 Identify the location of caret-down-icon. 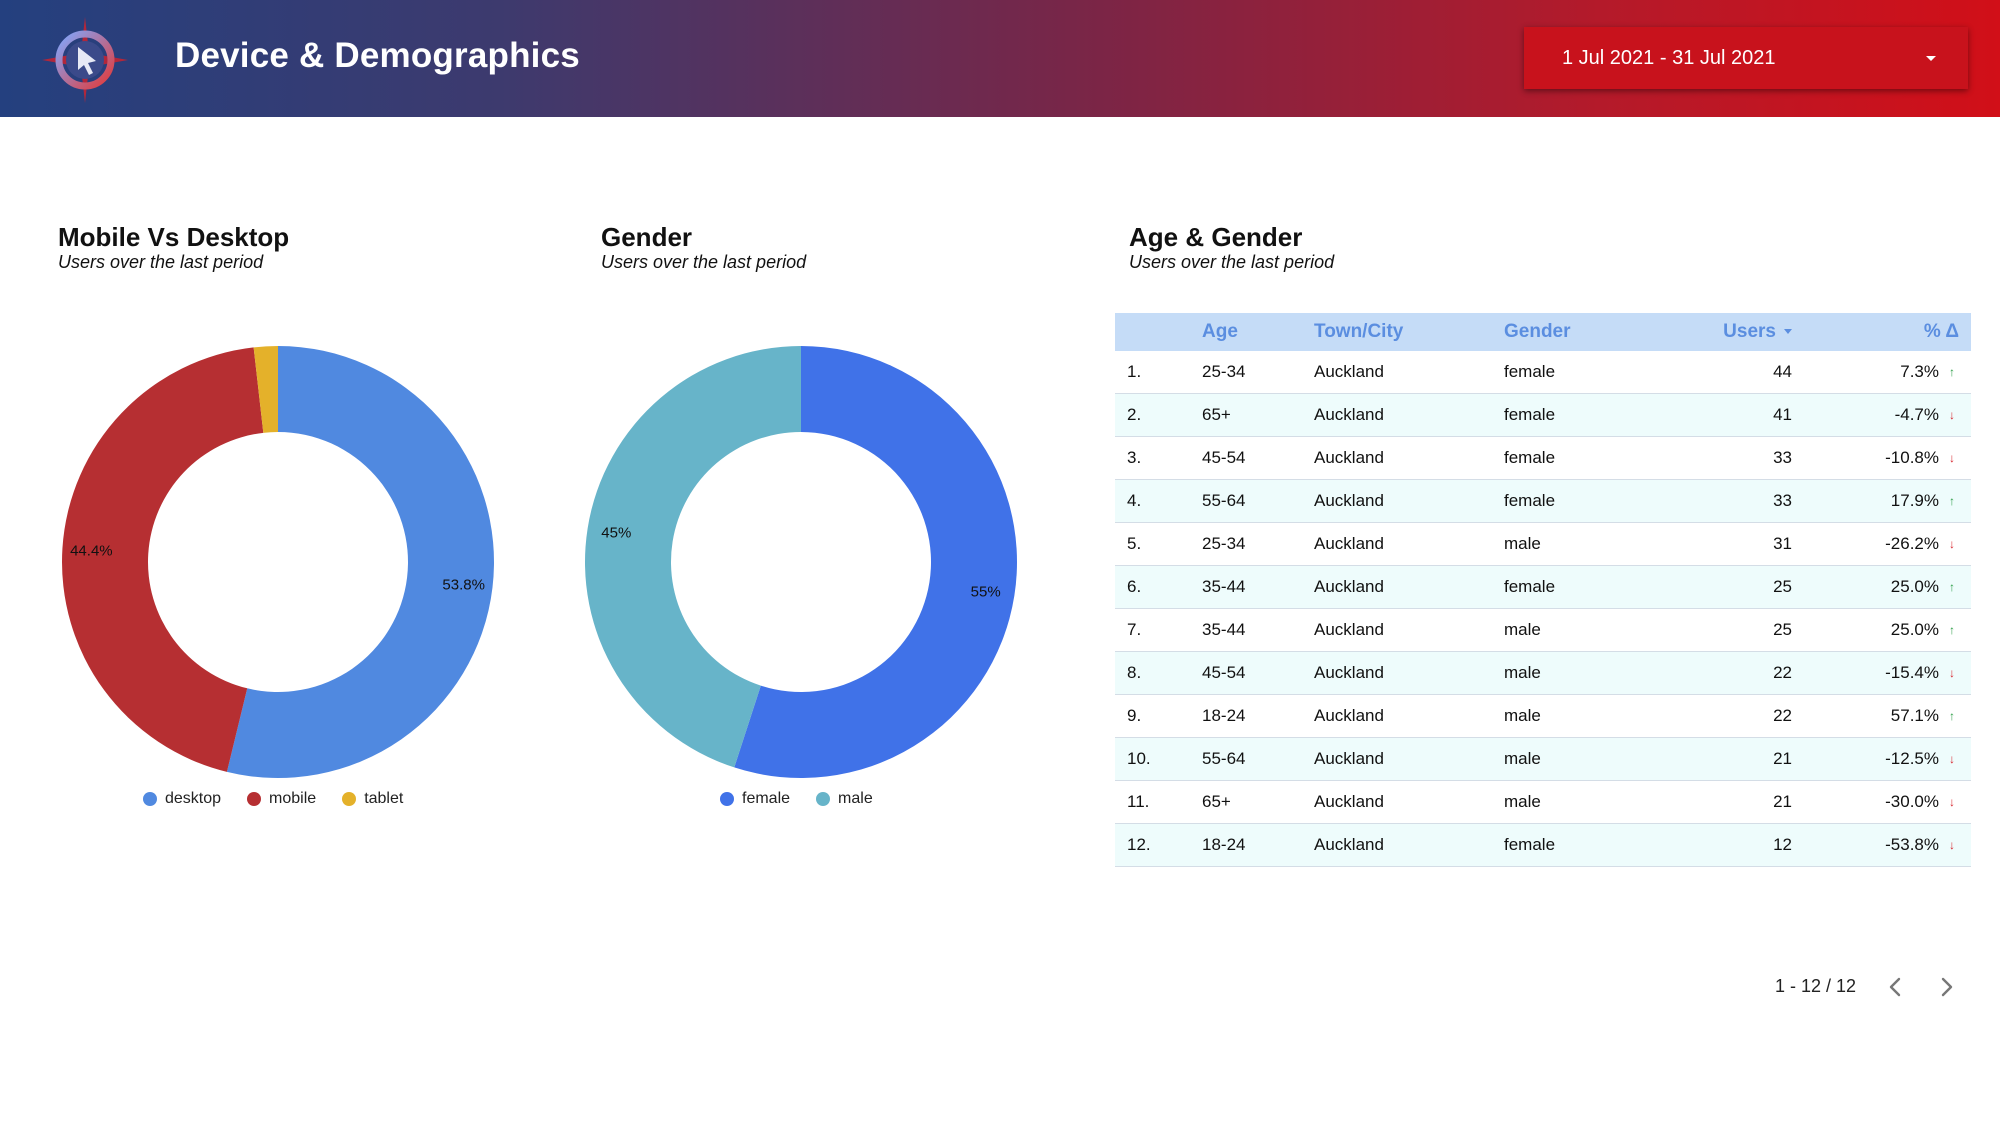
(1931, 58).